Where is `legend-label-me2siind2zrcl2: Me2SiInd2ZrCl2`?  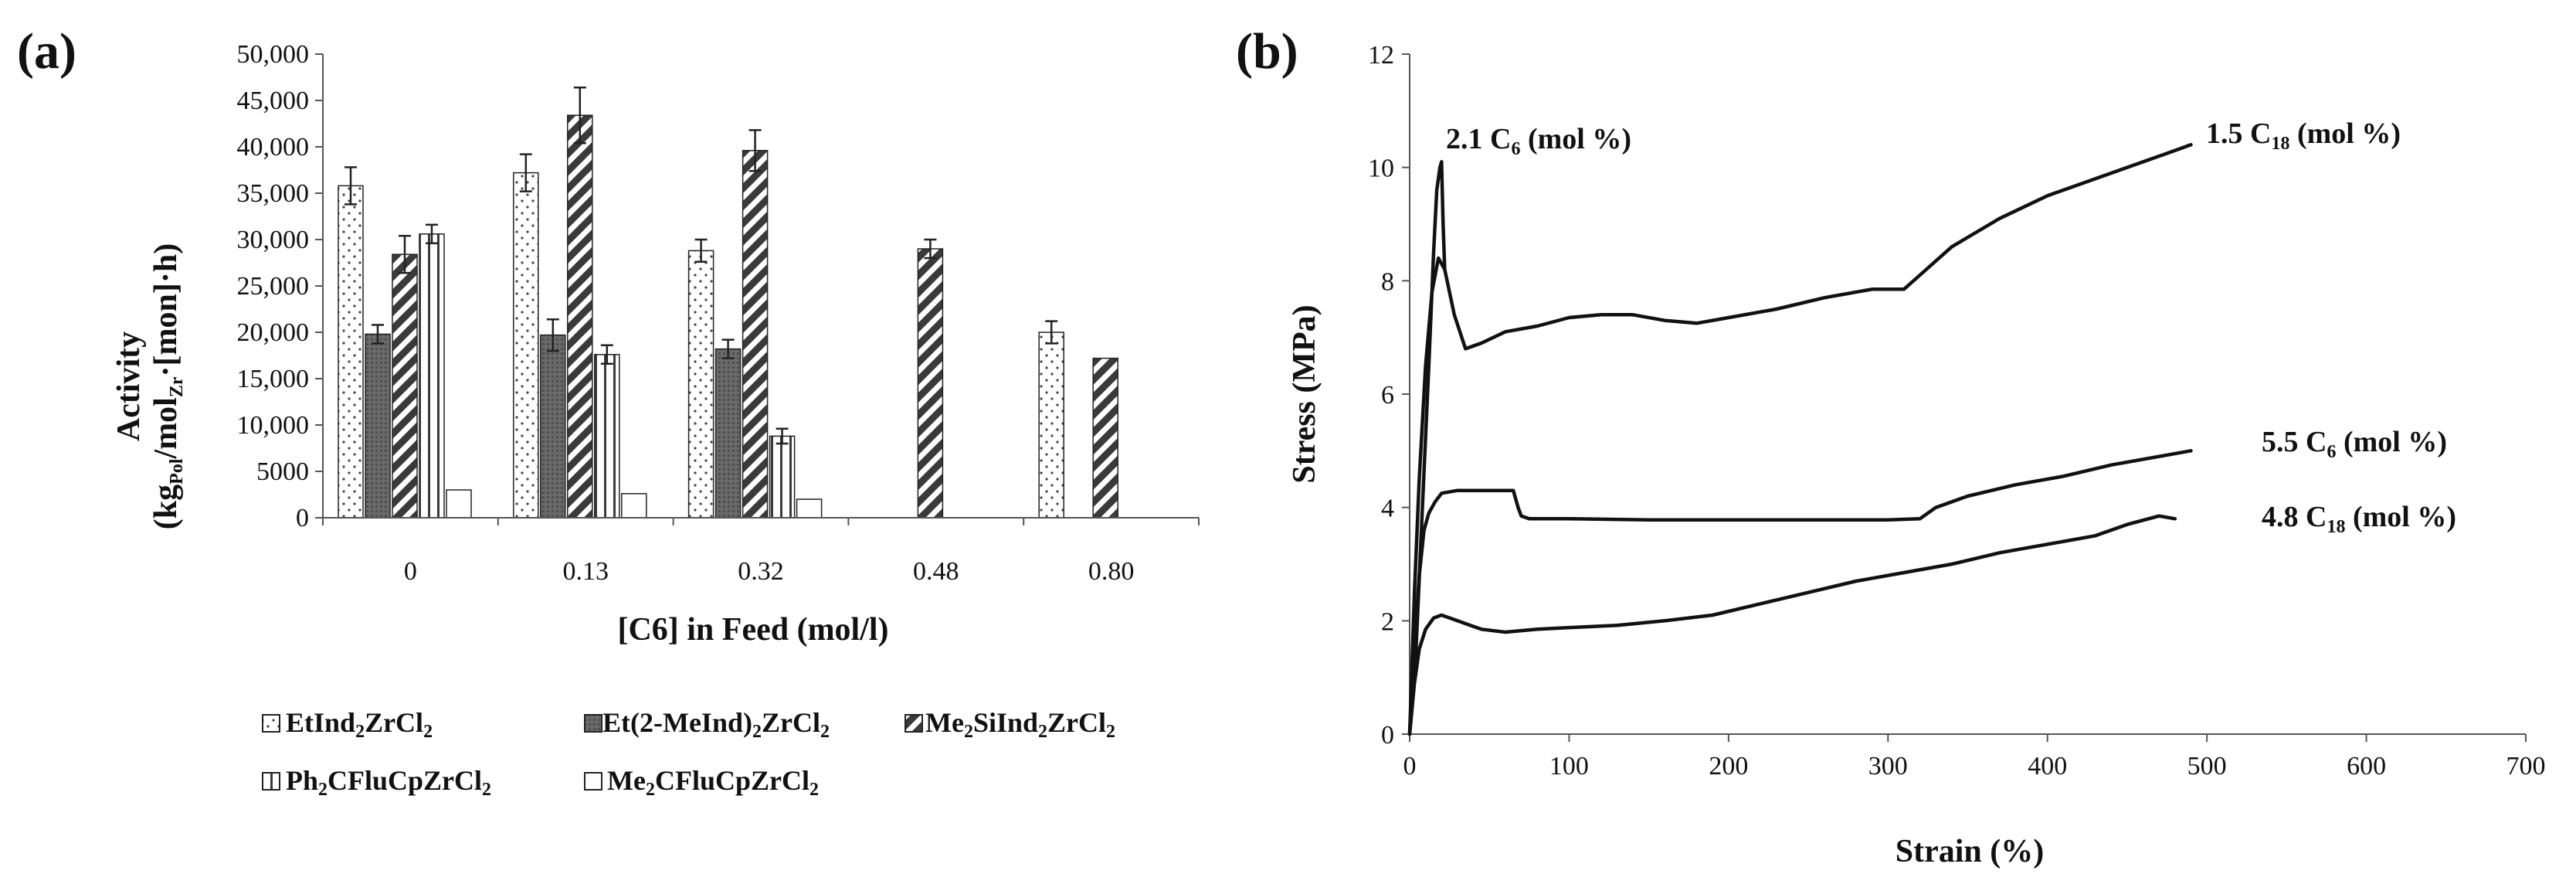
legend-label-me2siind2zrcl2: Me2SiInd2ZrCl2 is located at coordinates (1020, 724).